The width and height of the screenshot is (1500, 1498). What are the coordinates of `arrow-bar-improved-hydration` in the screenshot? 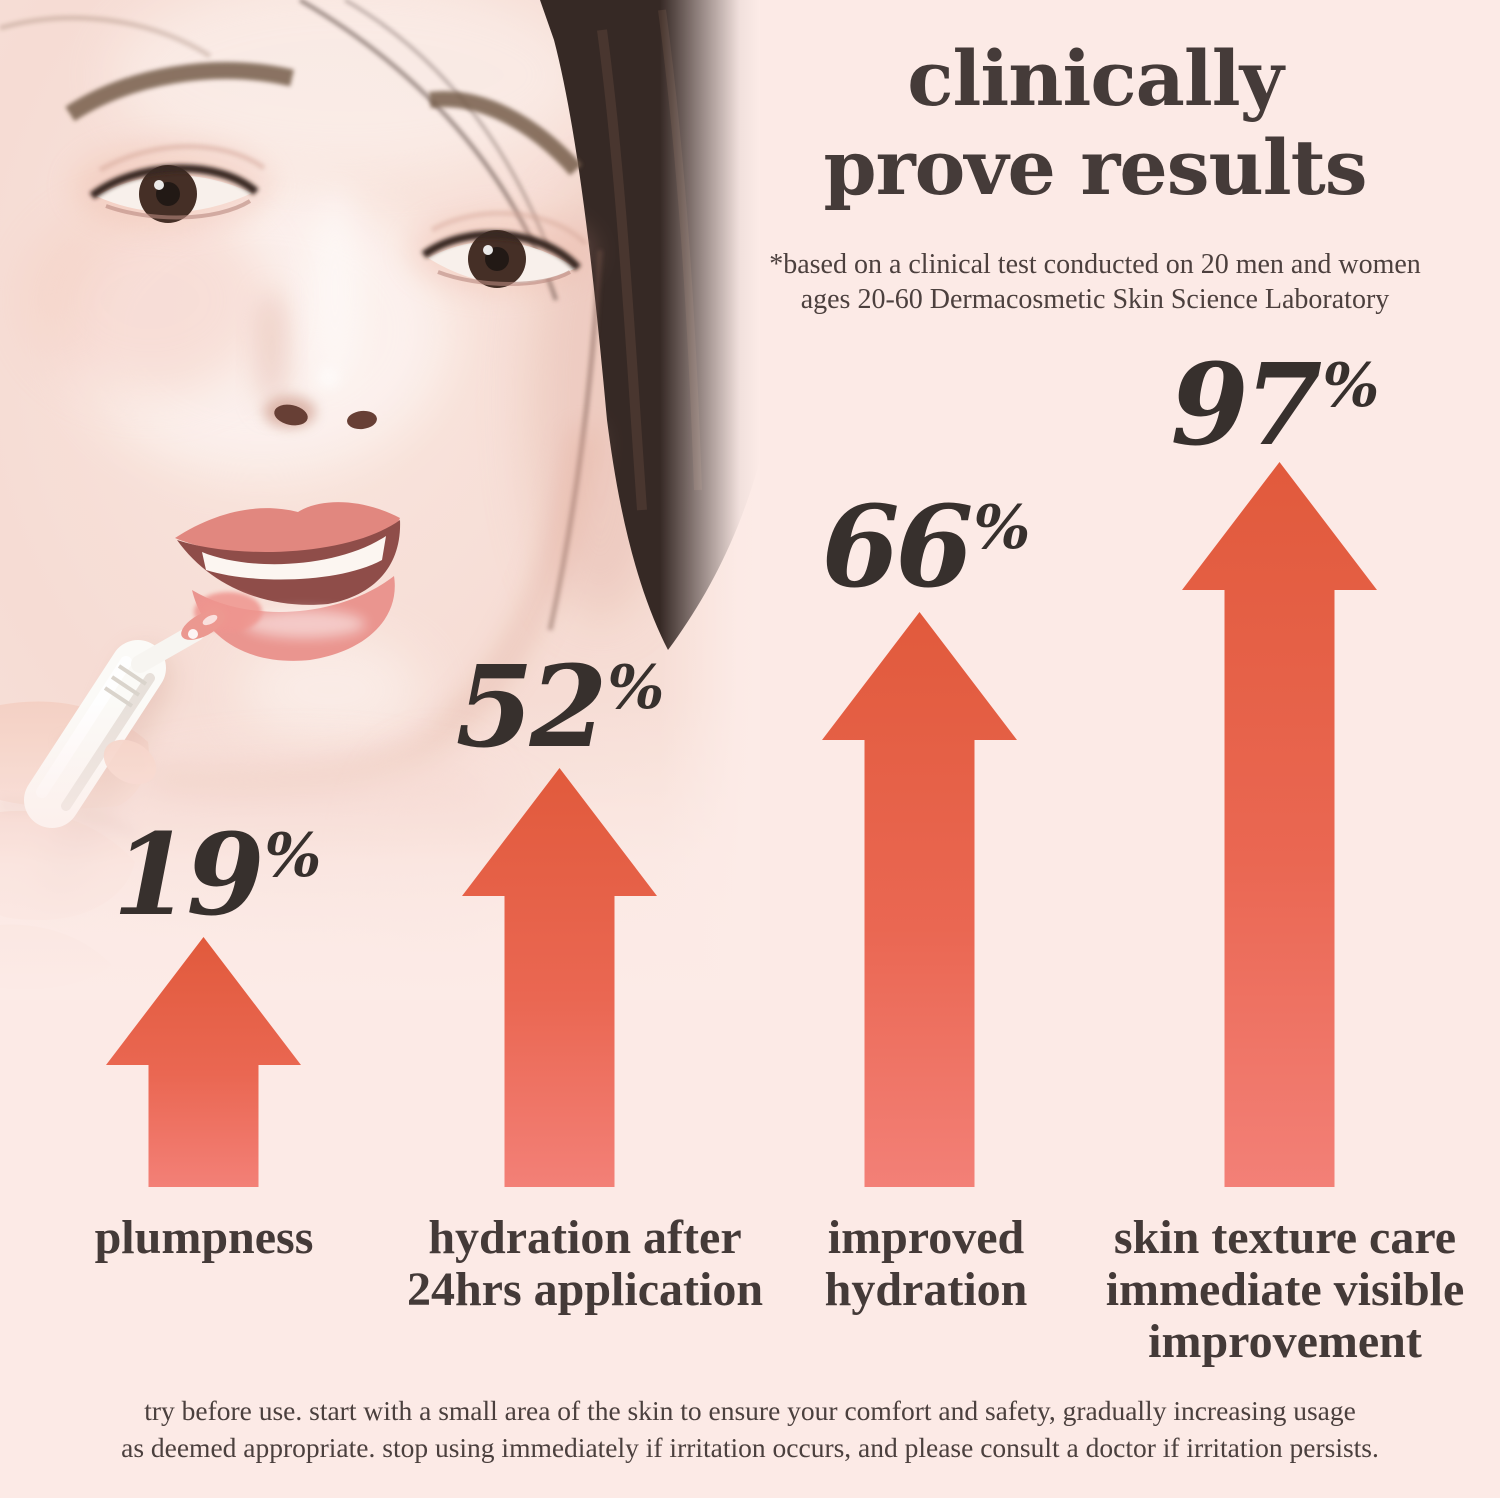 It's located at (919, 899).